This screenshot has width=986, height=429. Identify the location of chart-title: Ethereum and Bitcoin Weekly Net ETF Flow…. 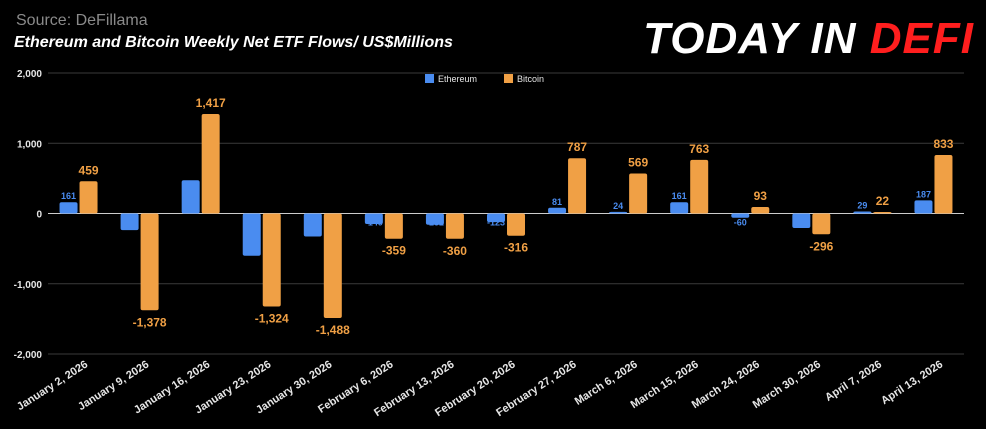
(233, 42).